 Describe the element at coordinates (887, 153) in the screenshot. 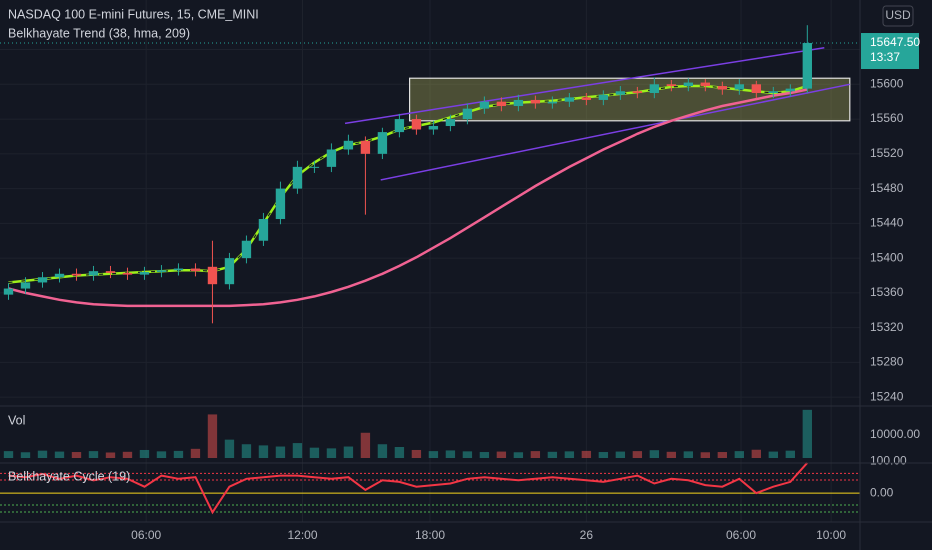

I see `y-tick-label: 15520` at that location.